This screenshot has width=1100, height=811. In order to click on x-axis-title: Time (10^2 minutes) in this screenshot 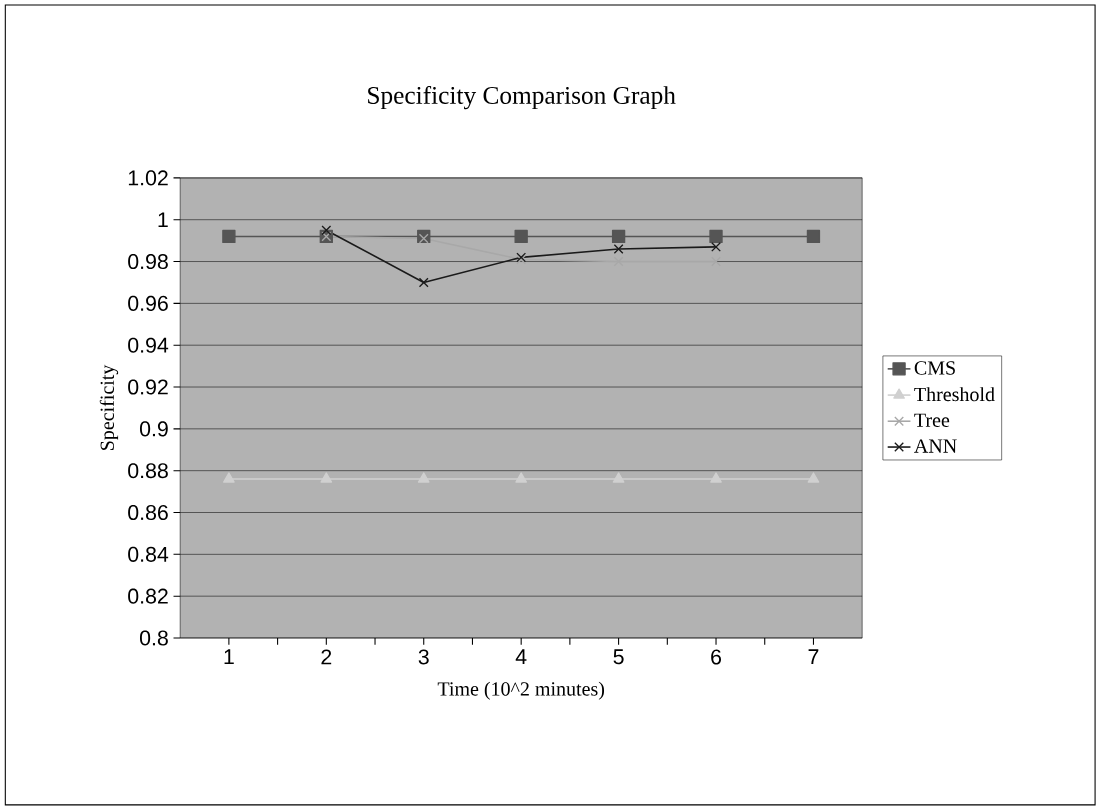, I will do `click(521, 690)`.